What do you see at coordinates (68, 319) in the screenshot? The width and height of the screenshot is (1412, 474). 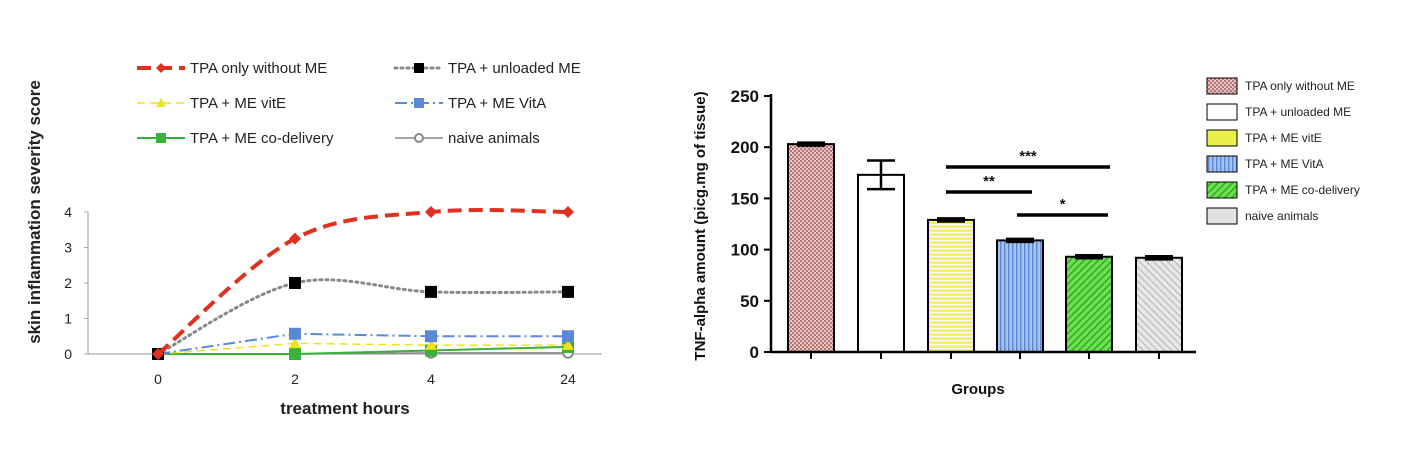 I see `y-tick-label: 1` at bounding box center [68, 319].